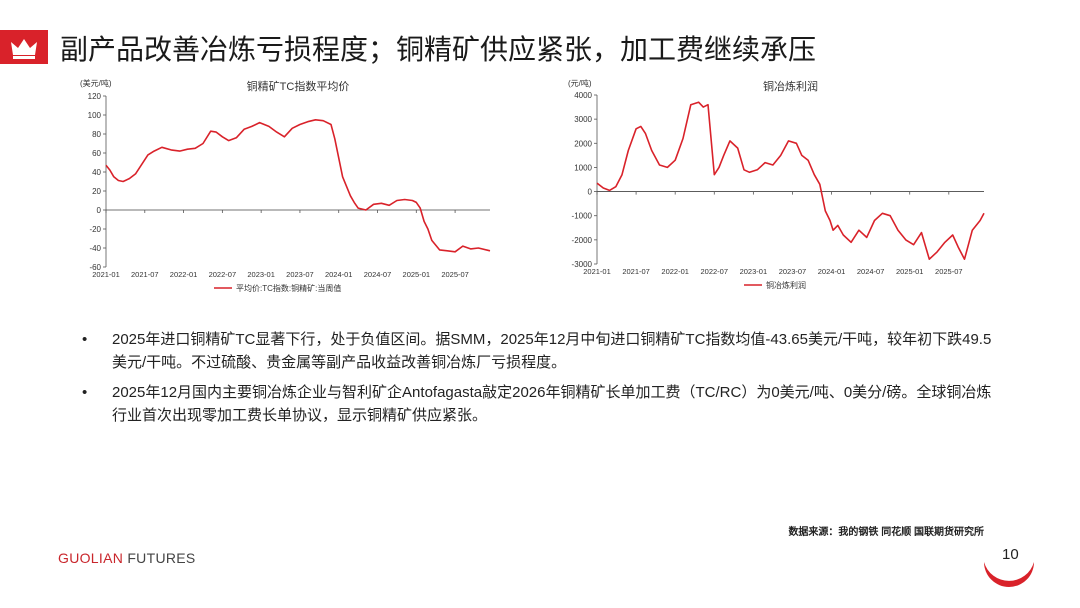  I want to click on y-tick-label: 3000, so click(583, 119).